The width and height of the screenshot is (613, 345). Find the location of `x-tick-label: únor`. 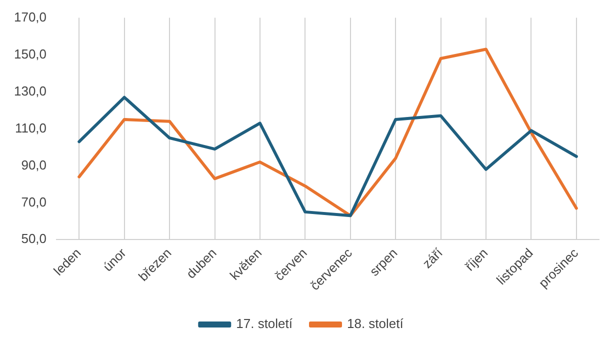

x-tick-label: únor is located at coordinates (115, 259).